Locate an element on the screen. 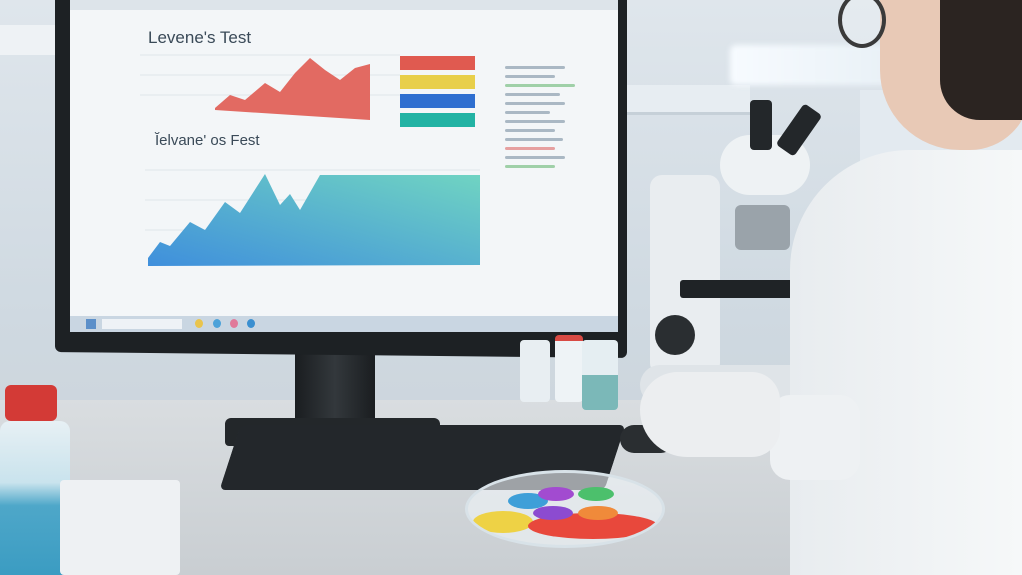  start-icon is located at coordinates (91, 324).